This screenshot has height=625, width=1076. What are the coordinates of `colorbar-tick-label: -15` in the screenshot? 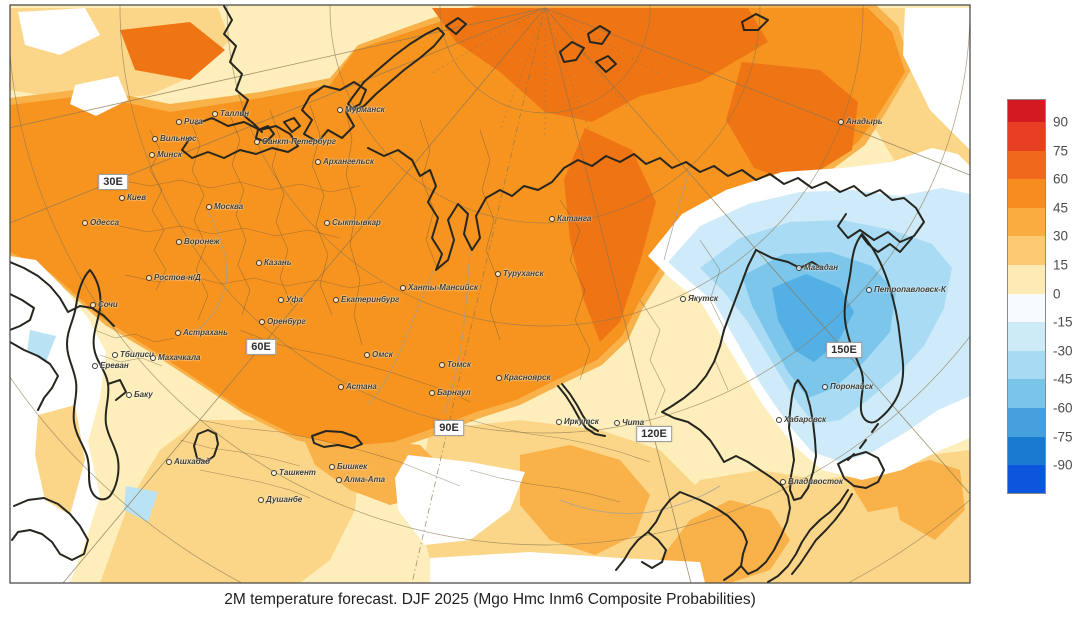 It's located at (1063, 322).